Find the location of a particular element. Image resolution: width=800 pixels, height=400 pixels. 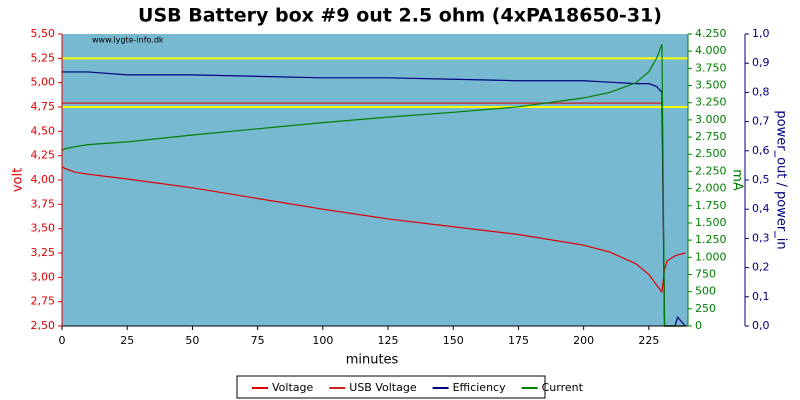

legend-label: Voltage is located at coordinates (292, 387).